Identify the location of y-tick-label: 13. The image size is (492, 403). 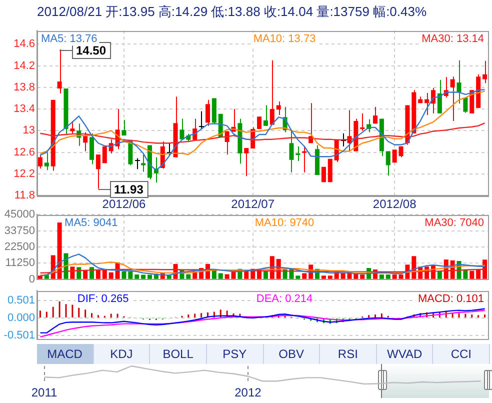
(28, 130).